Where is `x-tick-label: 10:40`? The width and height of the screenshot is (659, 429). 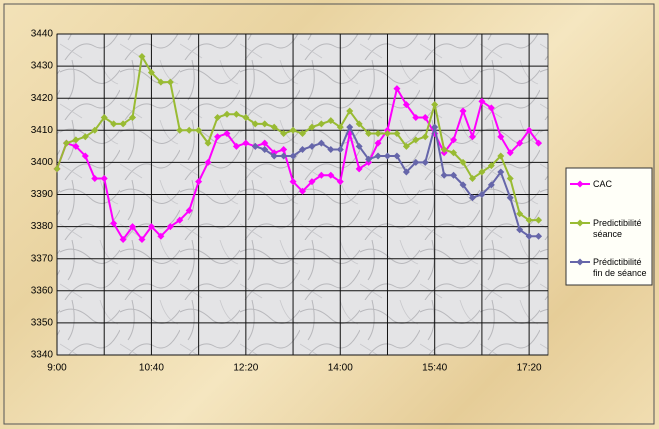
x-tick-label: 10:40 is located at coordinates (151, 368).